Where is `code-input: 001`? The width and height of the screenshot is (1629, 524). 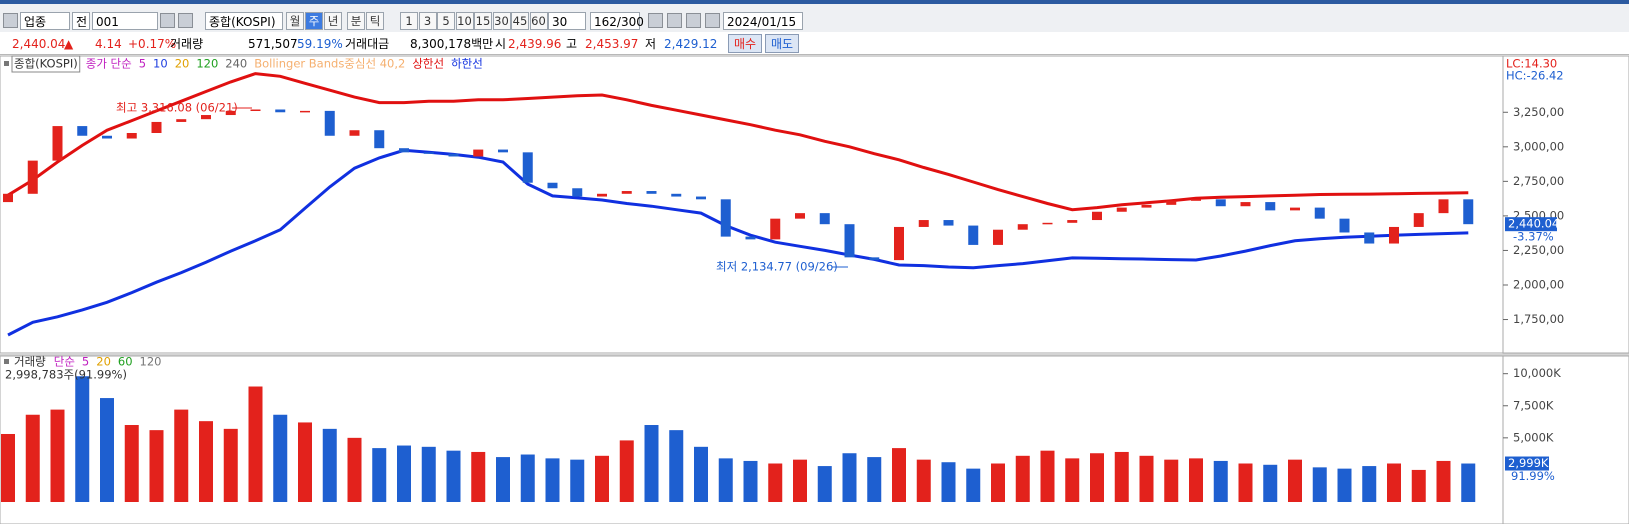 code-input: 001 is located at coordinates (125, 21).